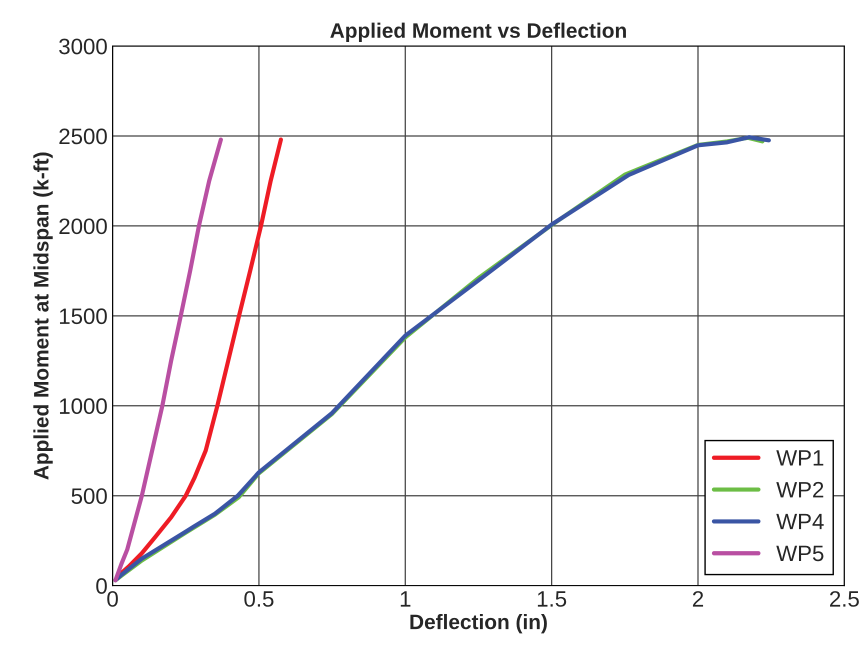 This screenshot has height=658, width=866. Describe the element at coordinates (83, 316) in the screenshot. I see `y-tick-label: 1500` at that location.